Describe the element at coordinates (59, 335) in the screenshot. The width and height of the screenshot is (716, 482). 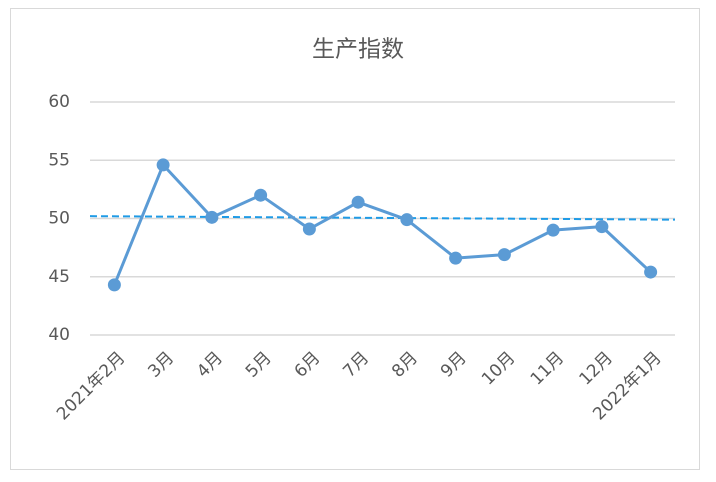
I see `y-tick-label: 40` at that location.